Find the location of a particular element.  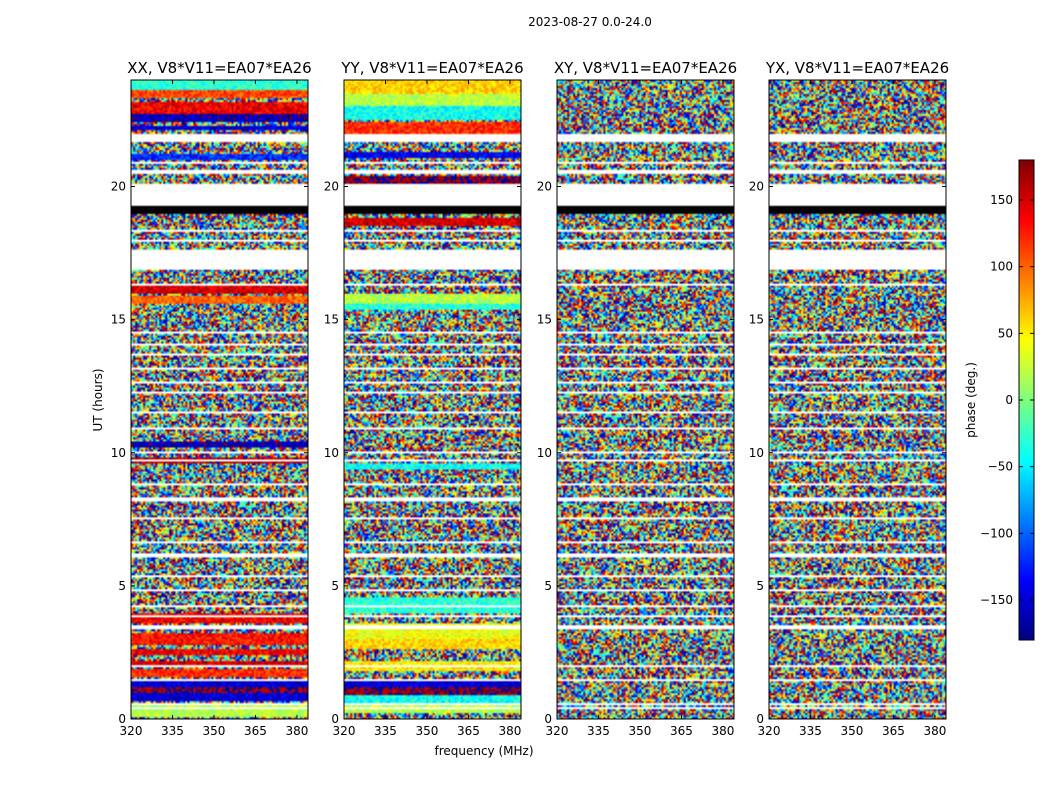

heatmap-yx is located at coordinates (857, 399).